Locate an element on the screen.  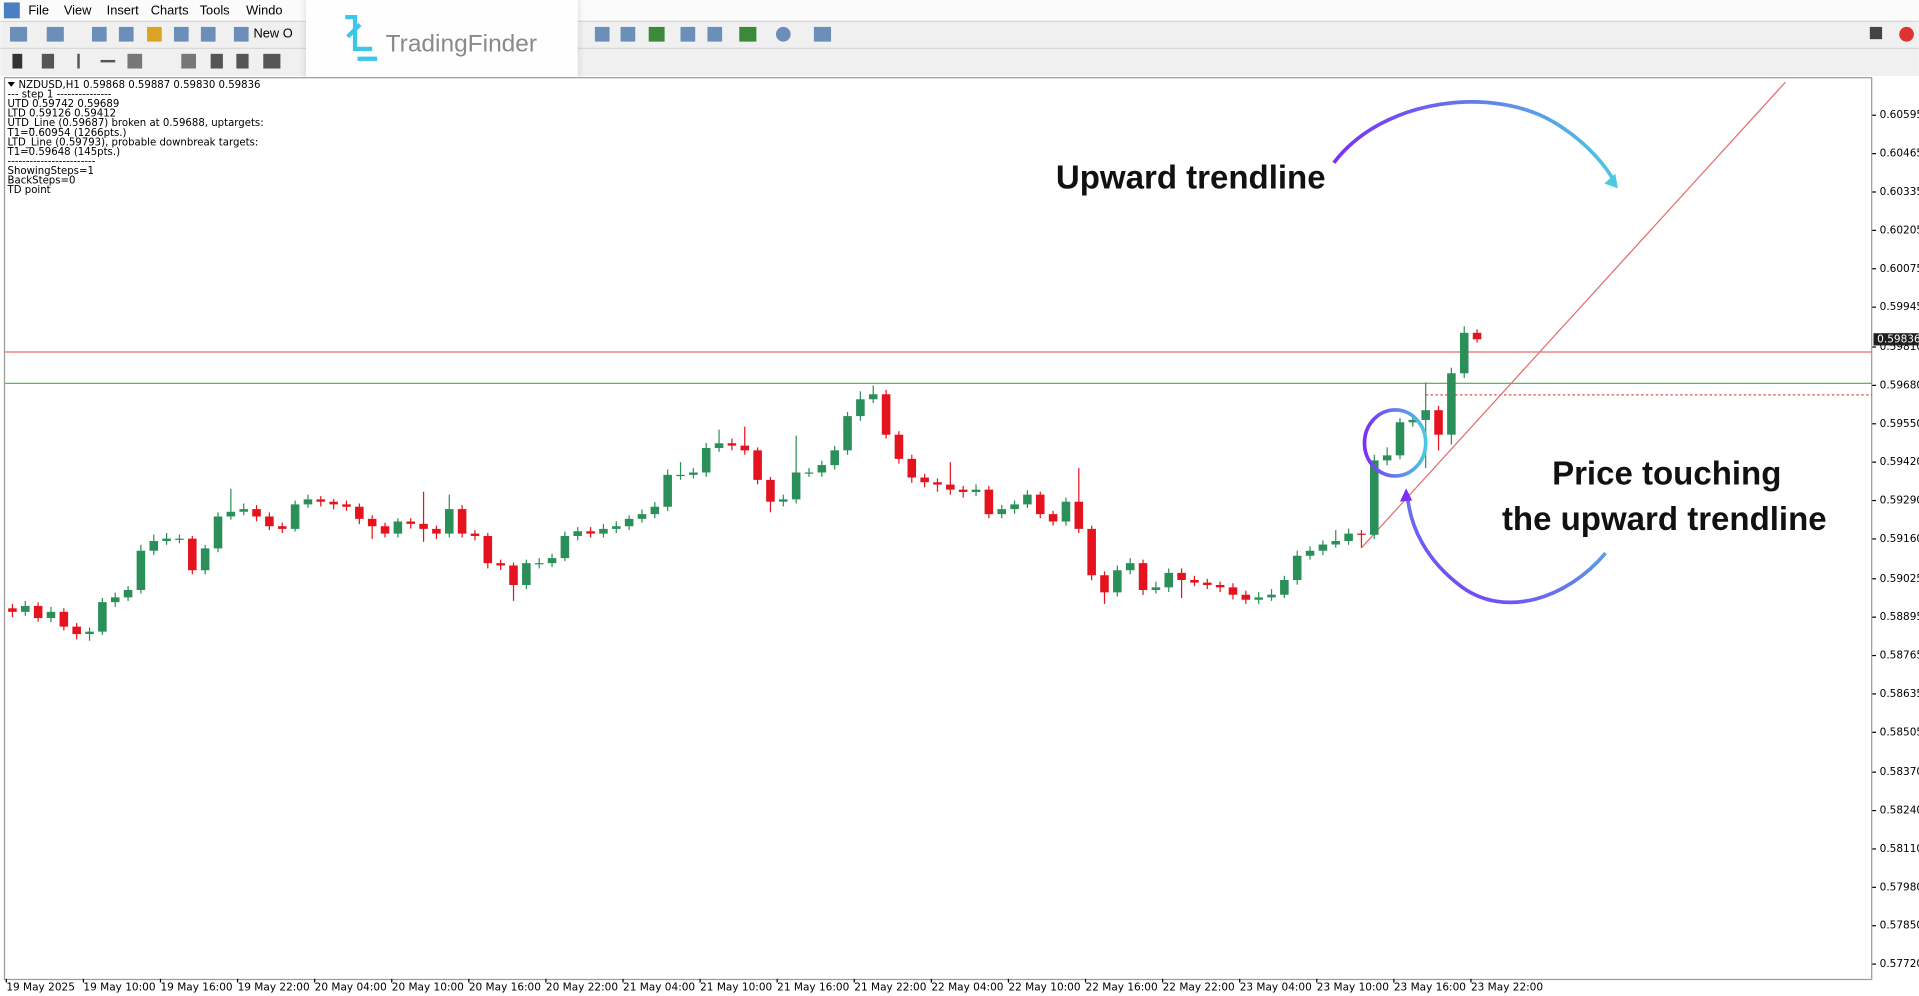
menu-item: Insert is located at coordinates (123, 9).